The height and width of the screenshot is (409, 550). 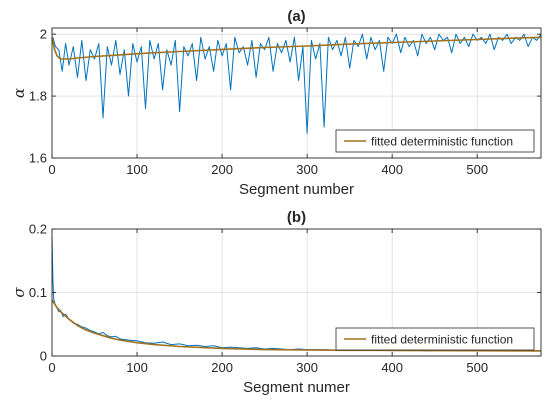 What do you see at coordinates (442, 340) in the screenshot?
I see `legend-label-b: fitted deterministic function` at bounding box center [442, 340].